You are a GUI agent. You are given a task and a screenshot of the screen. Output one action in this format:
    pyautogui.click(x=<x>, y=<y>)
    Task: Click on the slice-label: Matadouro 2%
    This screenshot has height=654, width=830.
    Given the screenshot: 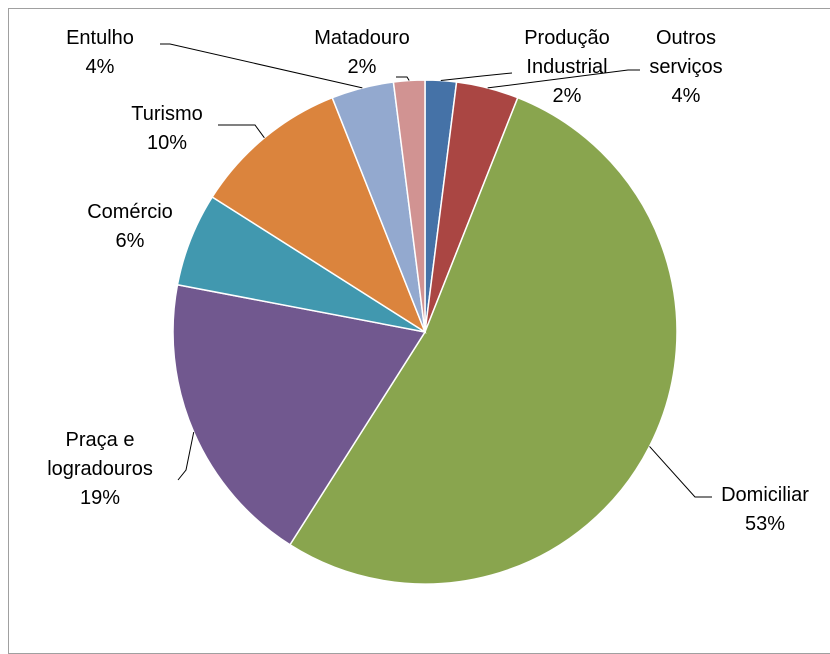 What is the action you would take?
    pyautogui.click(x=362, y=53)
    